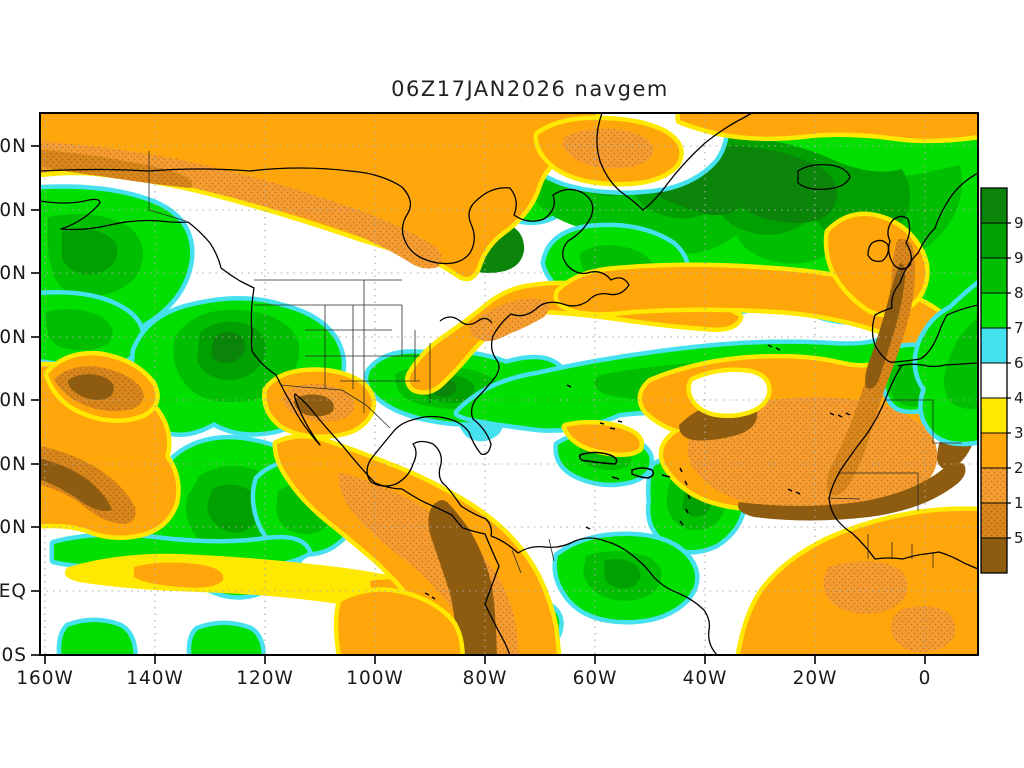  What do you see at coordinates (994, 310) in the screenshot?
I see `colorbar-segment-g1` at bounding box center [994, 310].